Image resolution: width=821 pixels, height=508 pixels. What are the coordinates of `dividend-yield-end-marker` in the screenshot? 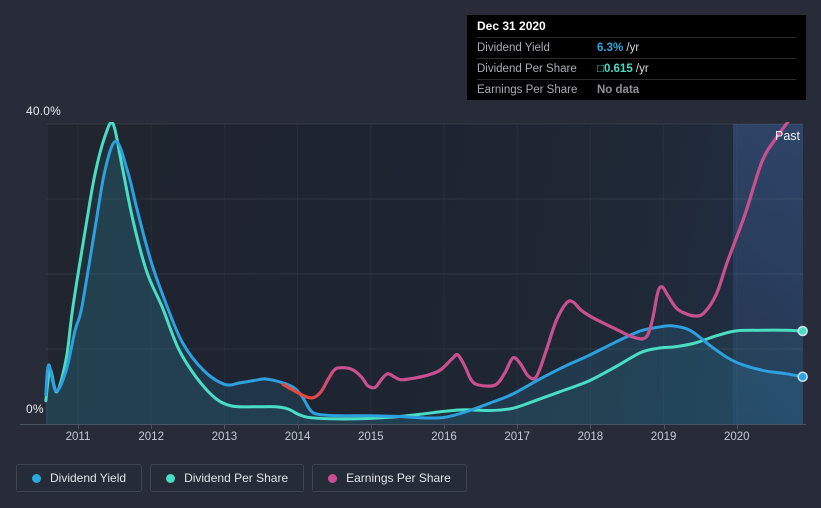 It's located at (802, 376).